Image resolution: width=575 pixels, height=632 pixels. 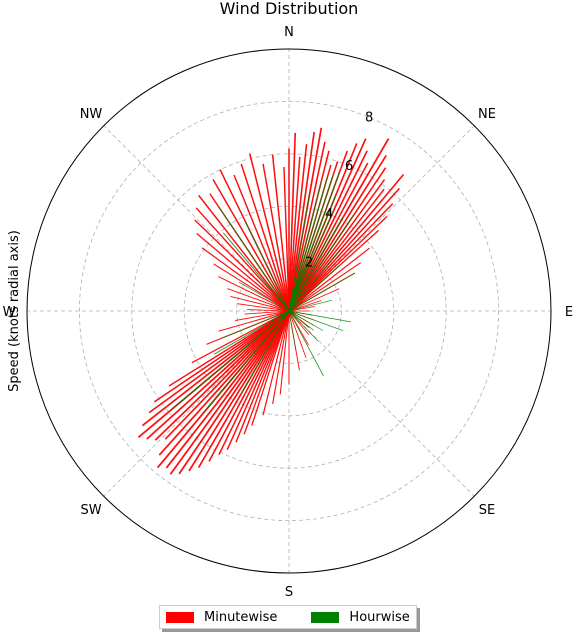 I want to click on direction-label-W: W, so click(x=9, y=312).